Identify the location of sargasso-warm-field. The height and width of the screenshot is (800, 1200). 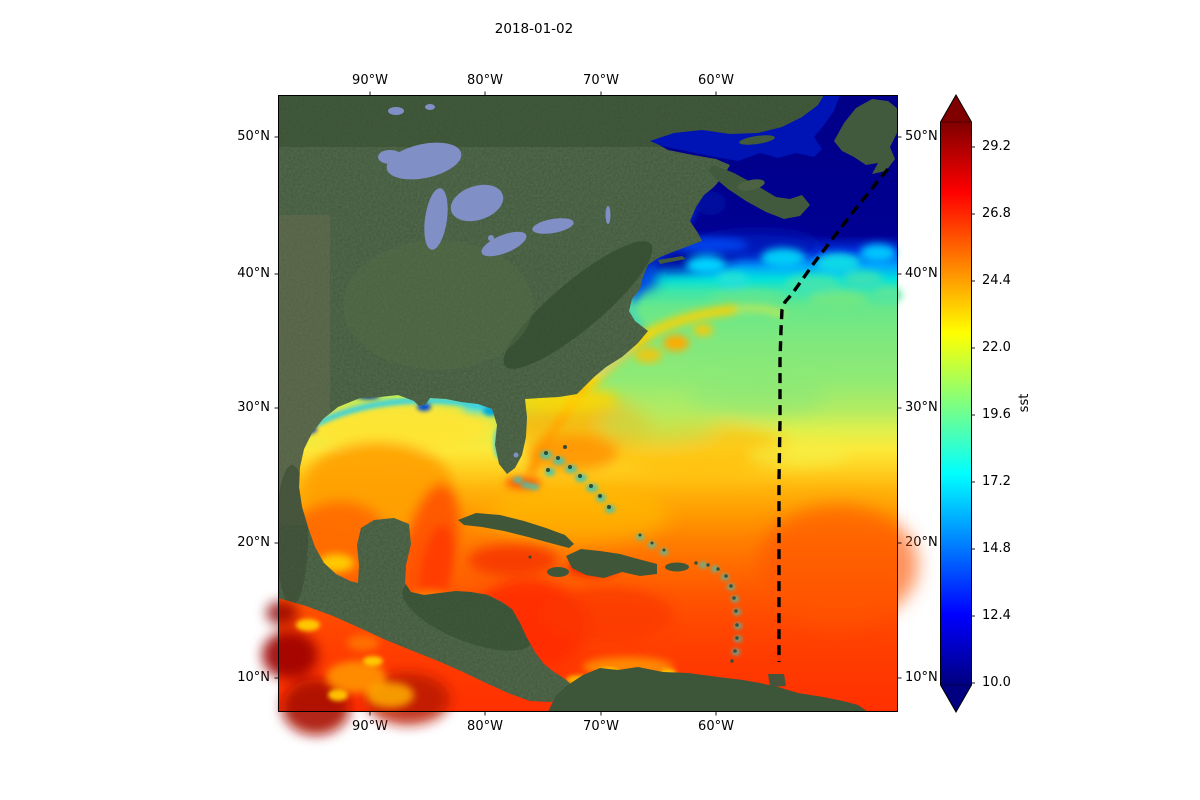
(703, 500).